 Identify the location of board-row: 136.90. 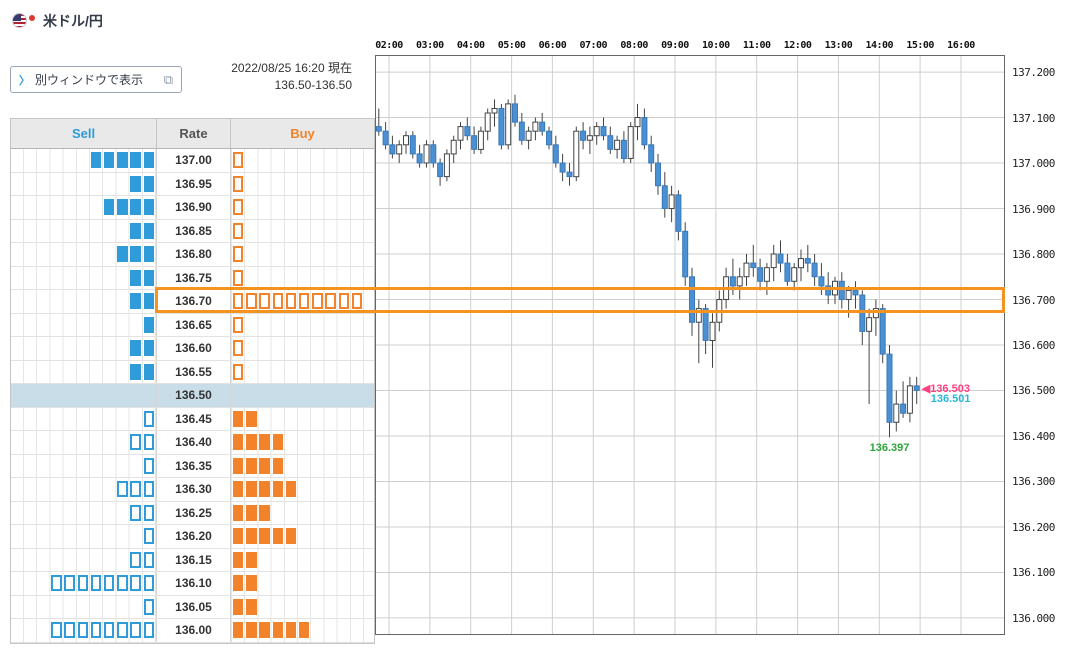
(192, 208).